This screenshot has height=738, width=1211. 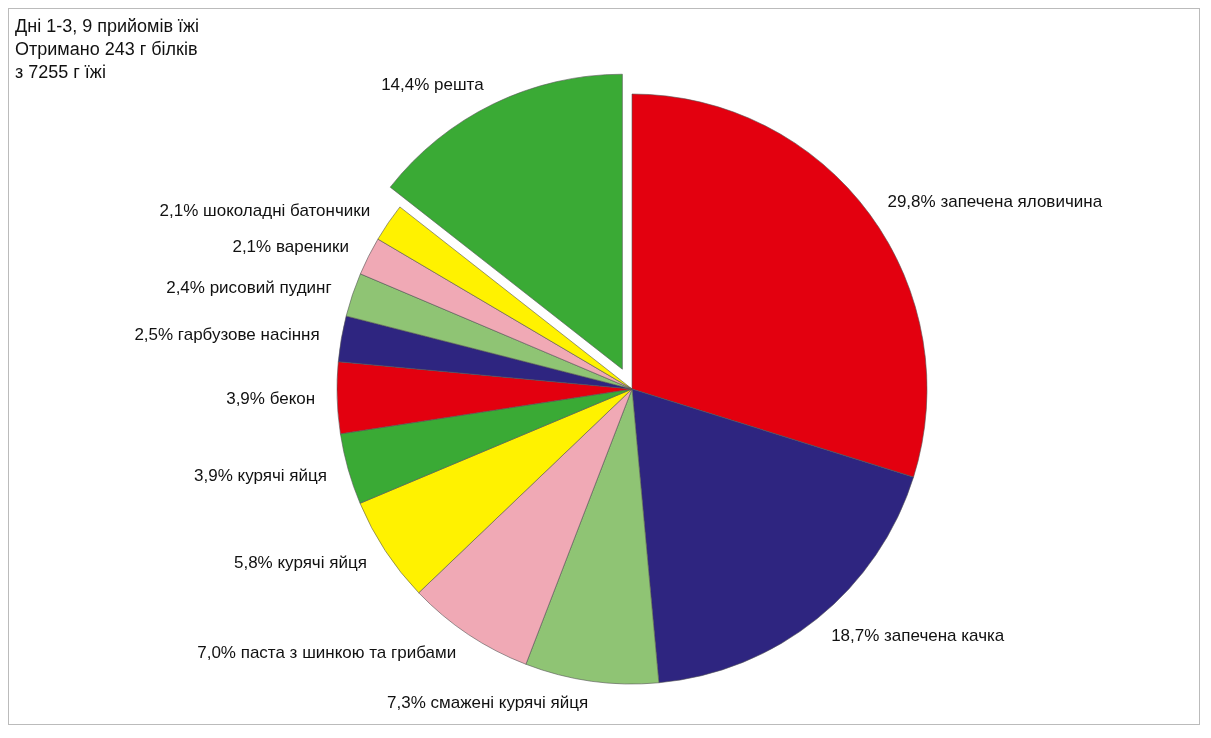 I want to click on slice-label: 14,4% решта, so click(x=433, y=84).